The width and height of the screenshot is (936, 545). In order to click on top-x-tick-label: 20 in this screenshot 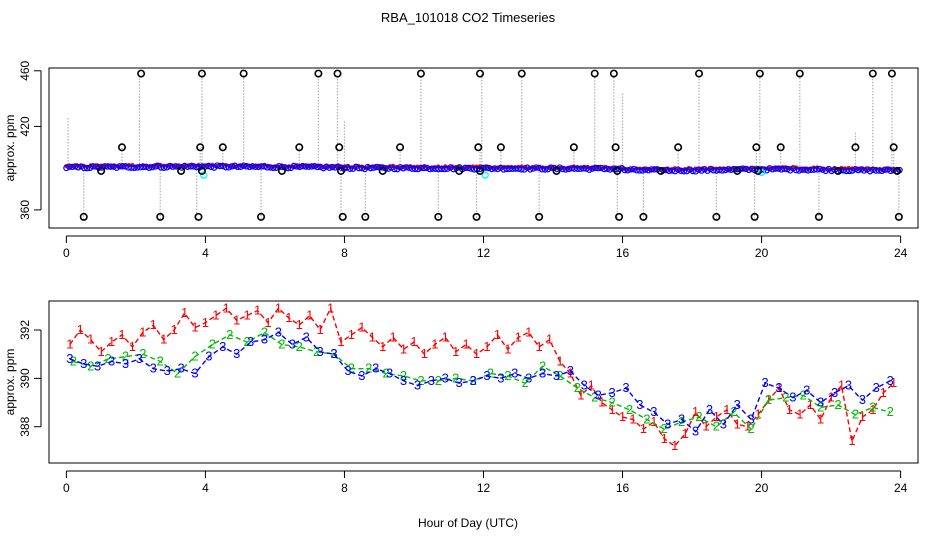, I will do `click(762, 253)`.